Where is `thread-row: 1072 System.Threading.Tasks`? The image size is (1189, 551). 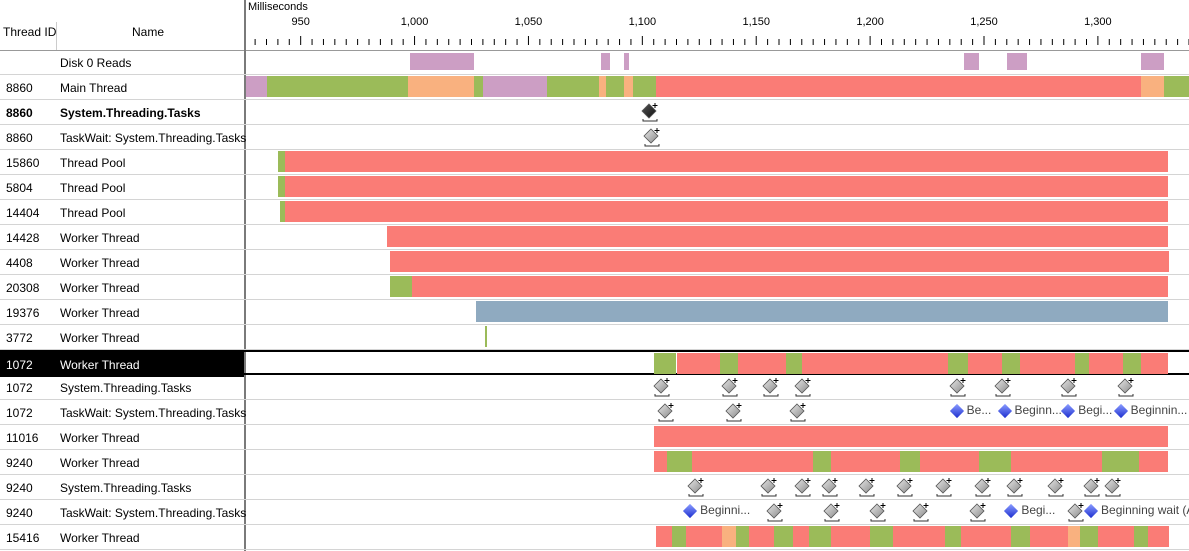
thread-row: 1072 System.Threading.Tasks is located at coordinates (594, 387).